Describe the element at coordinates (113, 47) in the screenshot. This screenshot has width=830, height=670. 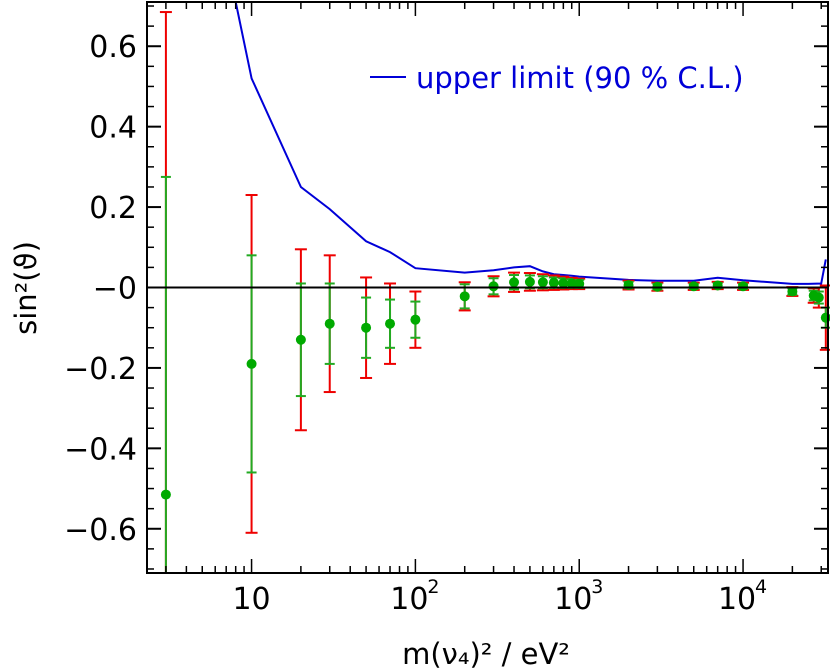
I see `y-tick-label: 0.6` at that location.